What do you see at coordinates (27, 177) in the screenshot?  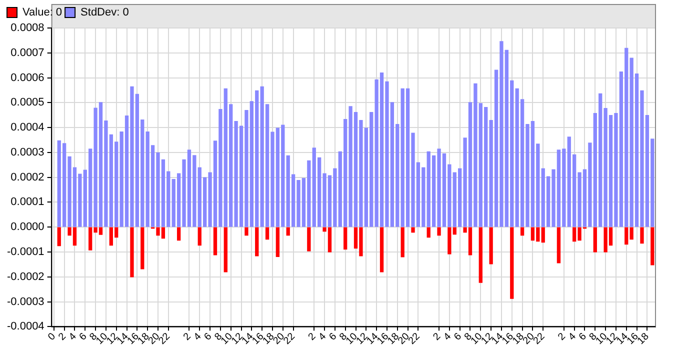 I see `y-tick-label: 0.0002` at bounding box center [27, 177].